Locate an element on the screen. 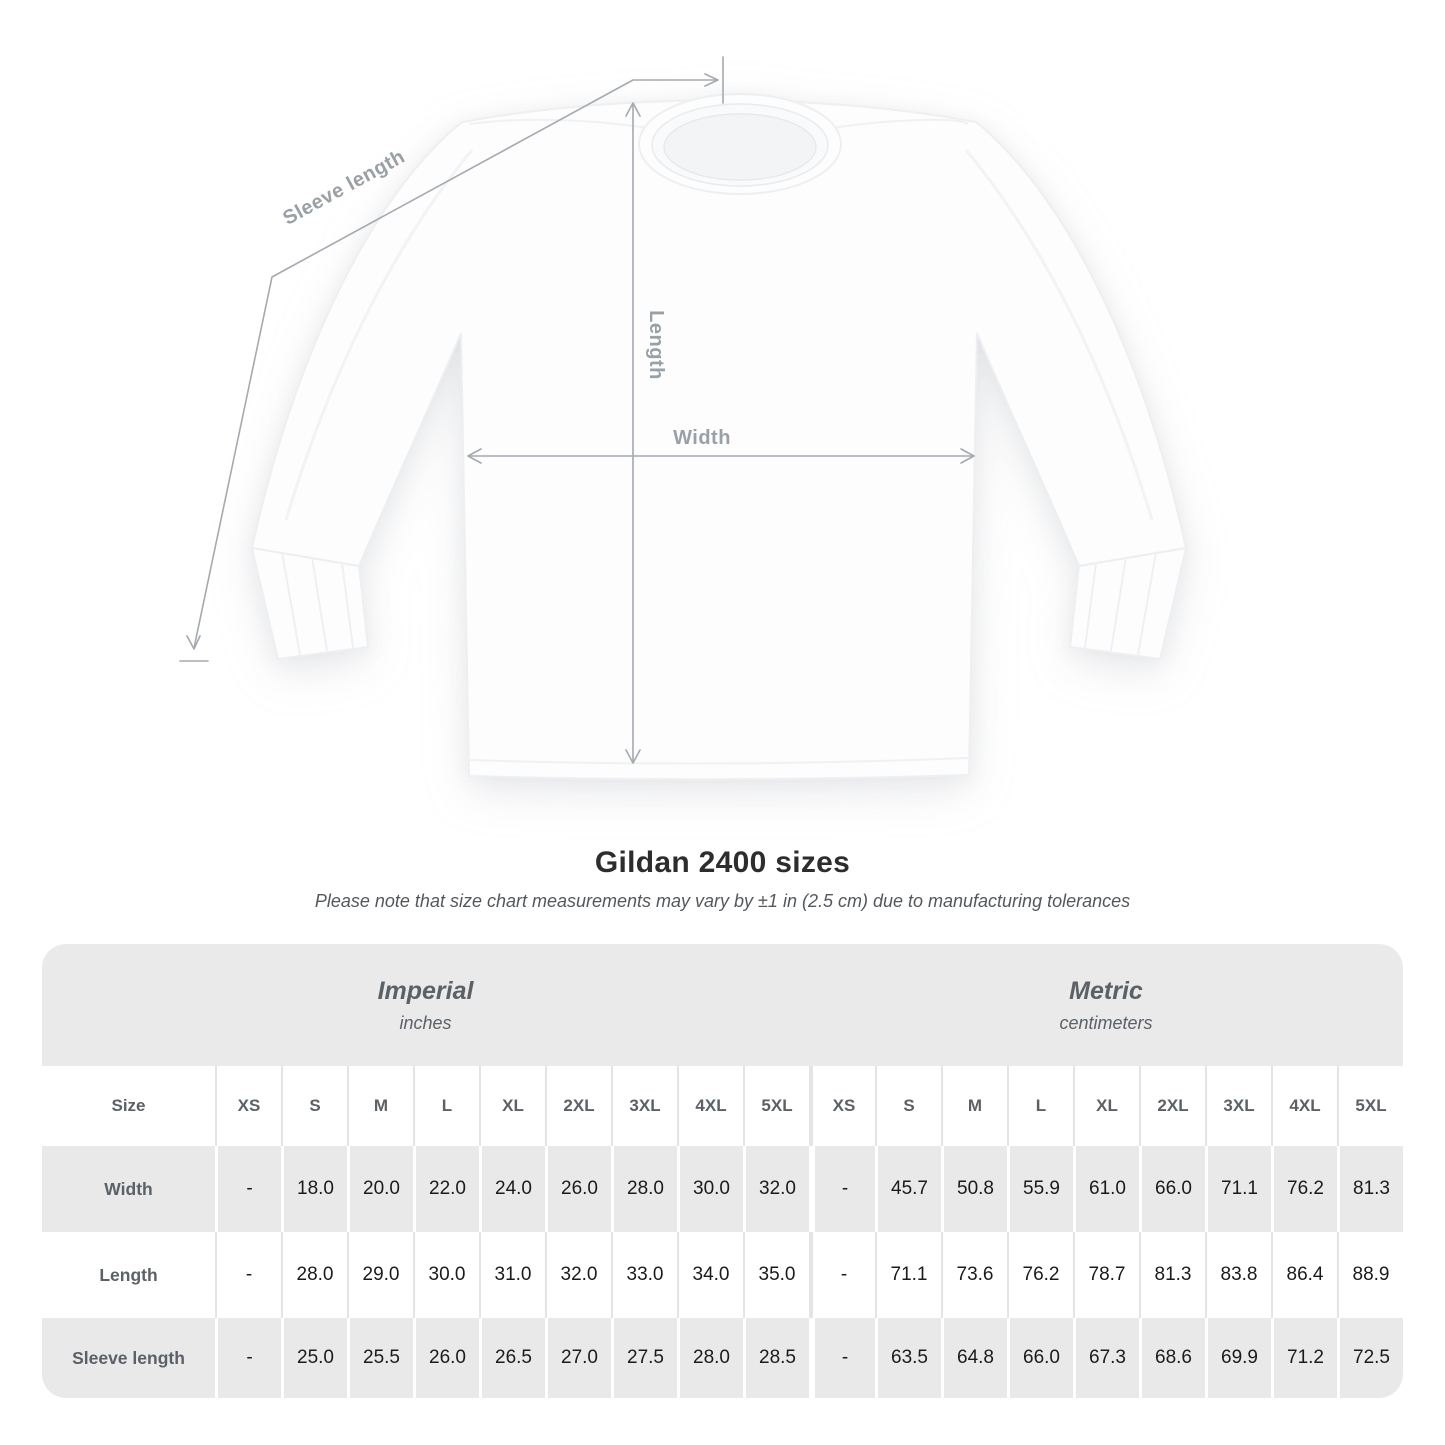 The width and height of the screenshot is (1445, 1445). sleeve-crease-left is located at coordinates (379, 335).